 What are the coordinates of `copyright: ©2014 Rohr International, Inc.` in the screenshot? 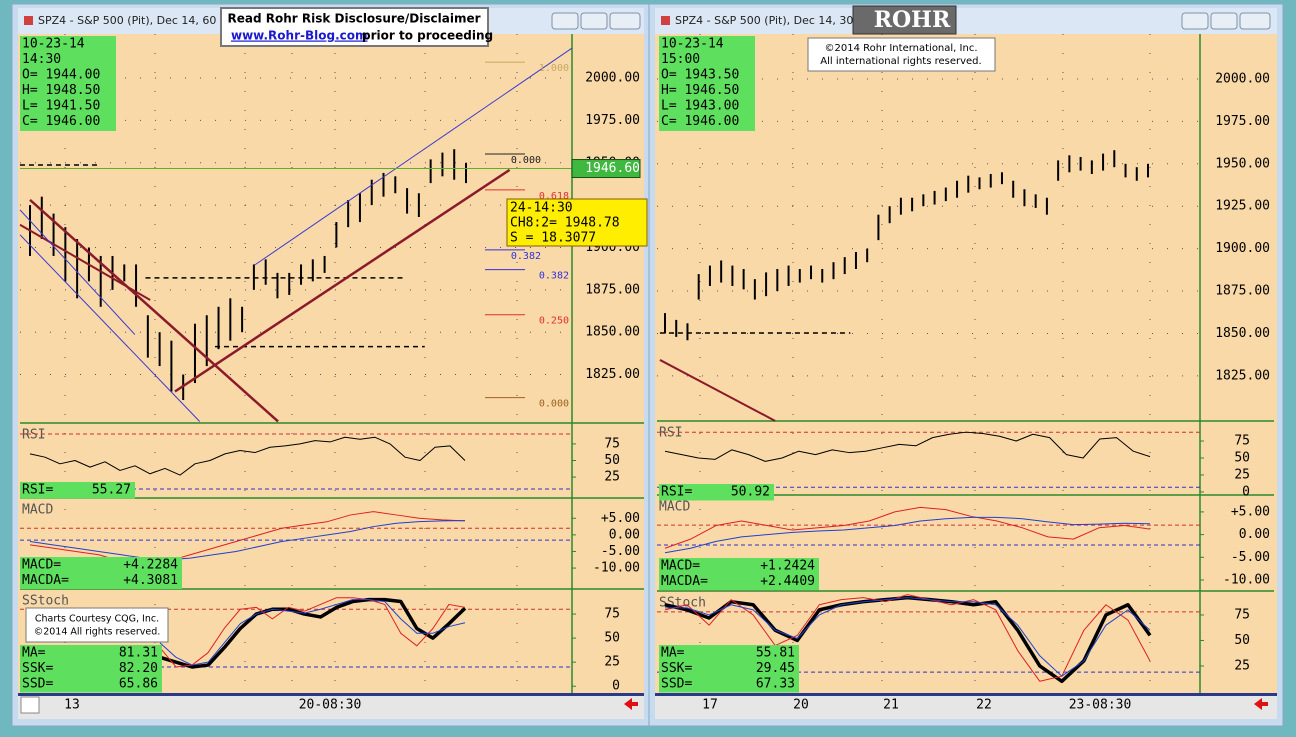 It's located at (900, 48).